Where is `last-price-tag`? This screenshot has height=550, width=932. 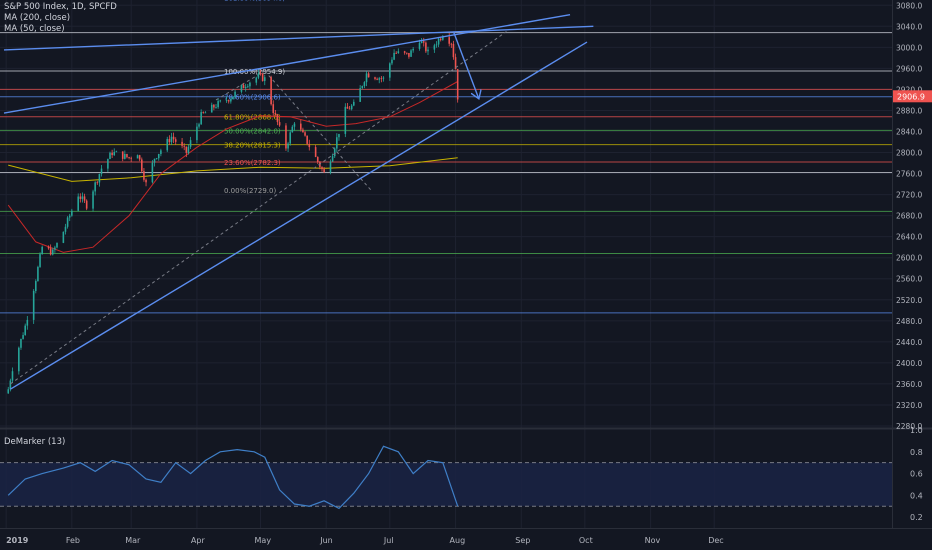
last-price-tag is located at coordinates (912, 96).